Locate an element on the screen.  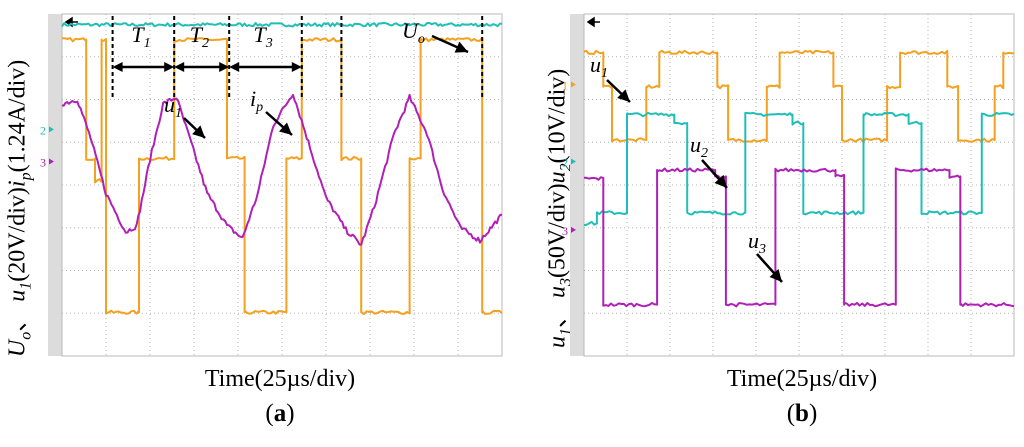
panel-label-b: (b) is located at coordinates (802, 413).